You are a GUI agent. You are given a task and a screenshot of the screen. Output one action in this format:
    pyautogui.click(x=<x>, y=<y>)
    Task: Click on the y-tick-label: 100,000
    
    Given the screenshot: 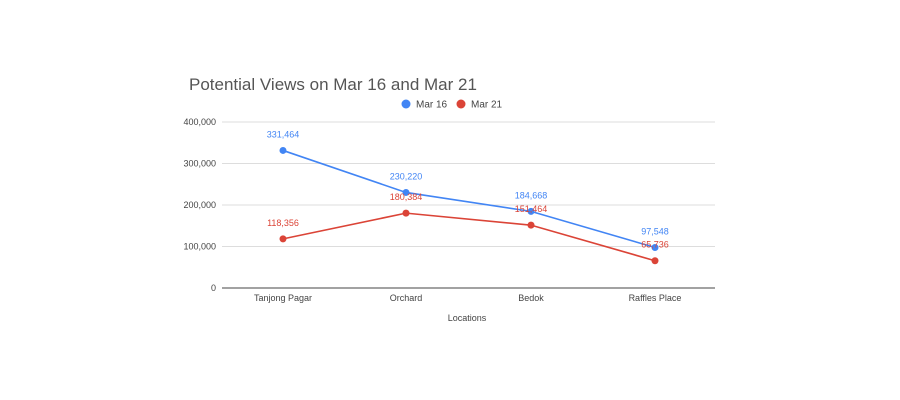 What is the action you would take?
    pyautogui.click(x=199, y=247)
    